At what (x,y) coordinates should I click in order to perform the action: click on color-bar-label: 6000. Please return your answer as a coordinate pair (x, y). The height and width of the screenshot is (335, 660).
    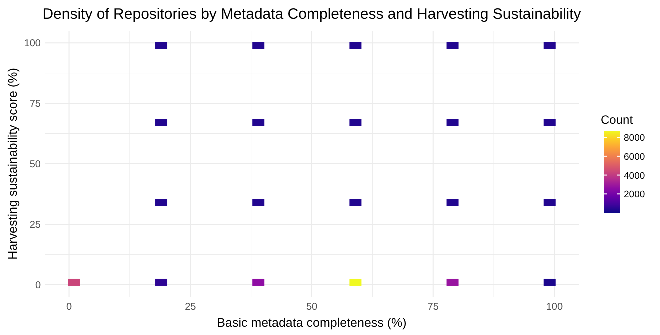
    Looking at the image, I should click on (635, 157).